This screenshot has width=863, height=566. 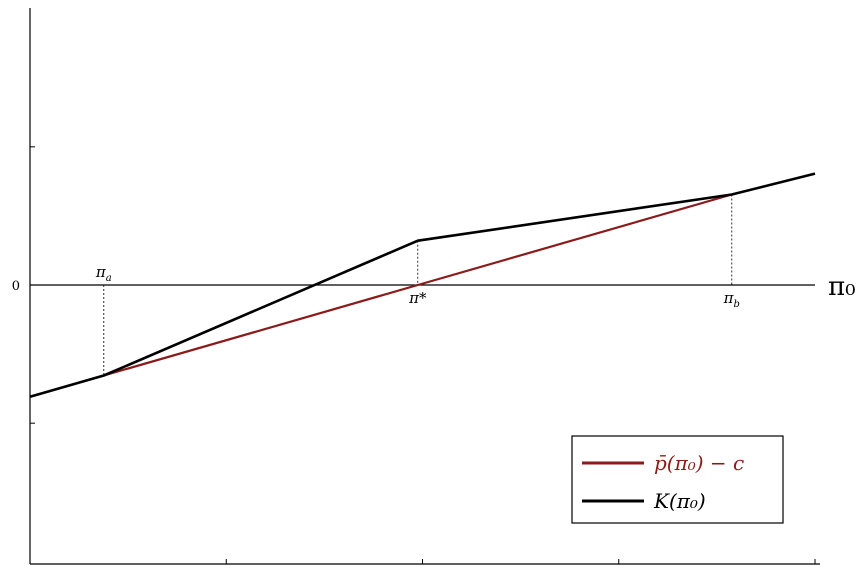 I want to click on legend-box, so click(x=677, y=479).